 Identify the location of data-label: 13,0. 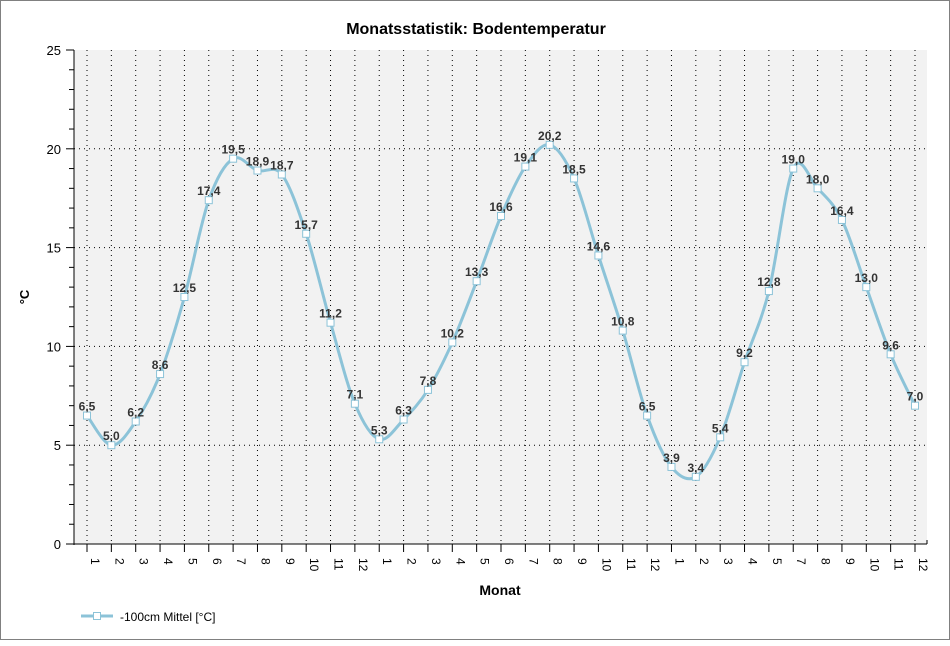
(867, 278).